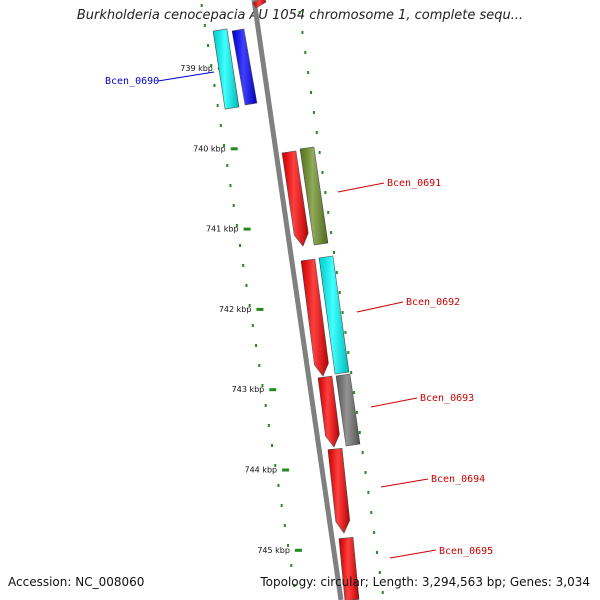 This screenshot has width=600, height=600. What do you see at coordinates (209, 148) in the screenshot?
I see `tick-label: 740 kbp` at bounding box center [209, 148].